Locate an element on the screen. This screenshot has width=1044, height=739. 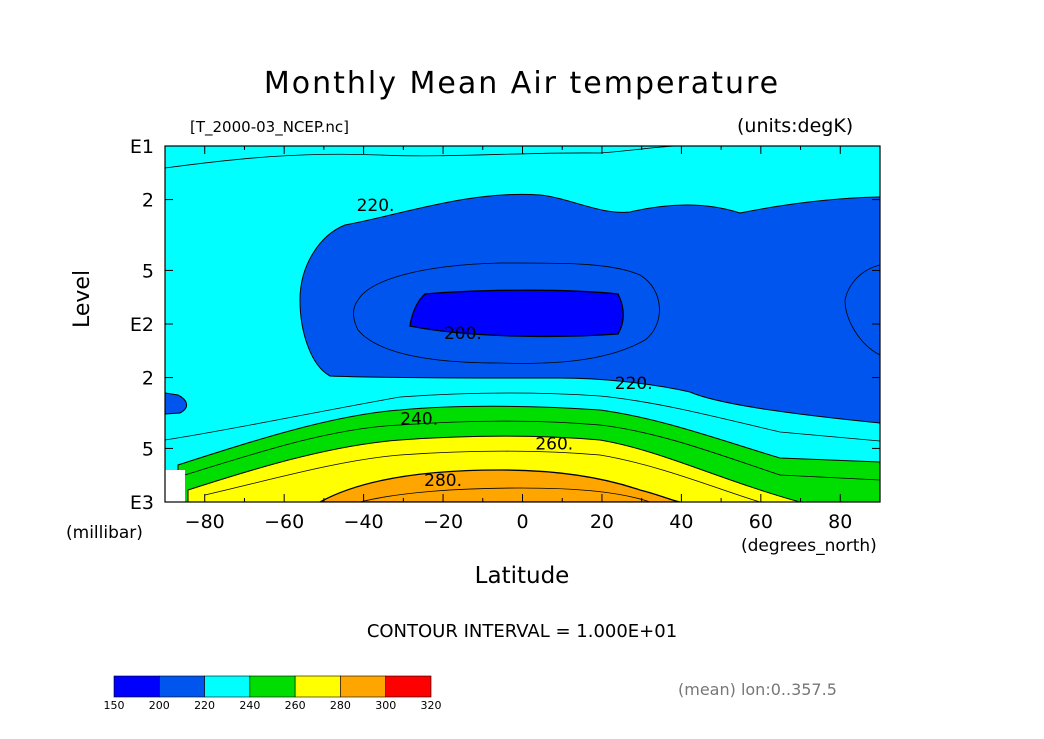
x-tick-label: −80 is located at coordinates (205, 522).